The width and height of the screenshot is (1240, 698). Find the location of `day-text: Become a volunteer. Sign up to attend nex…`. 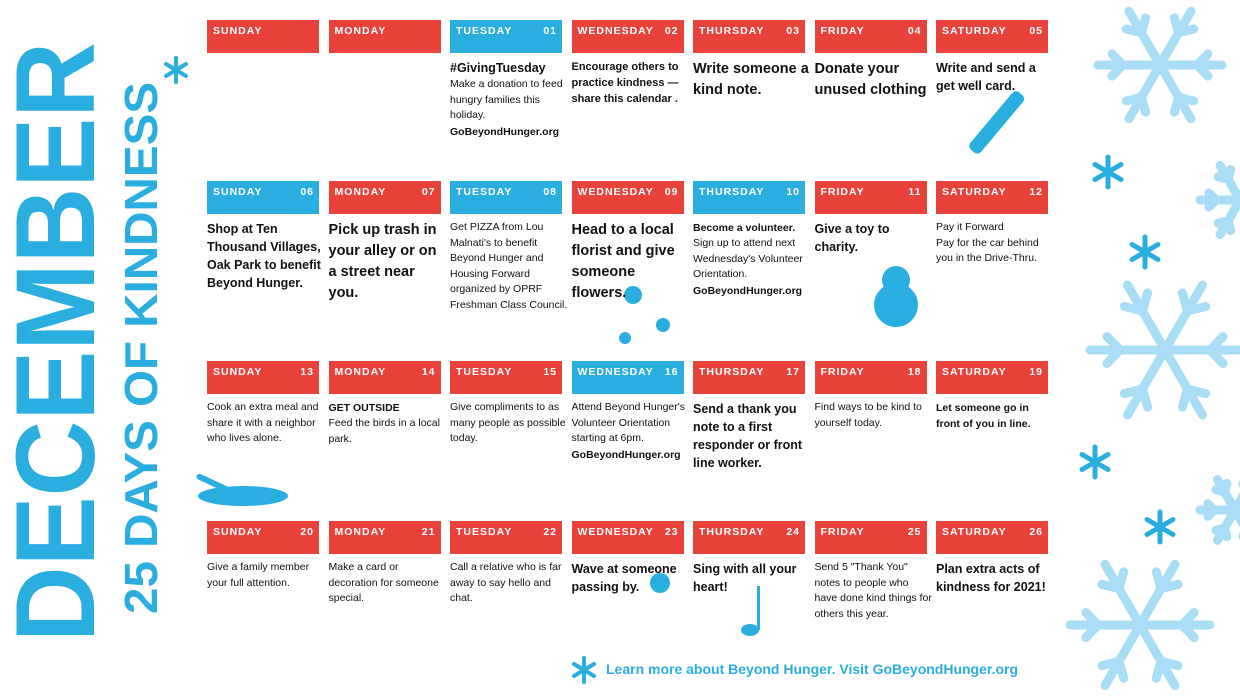

day-text: Become a volunteer. Sign up to attend nex… is located at coordinates (752, 259).